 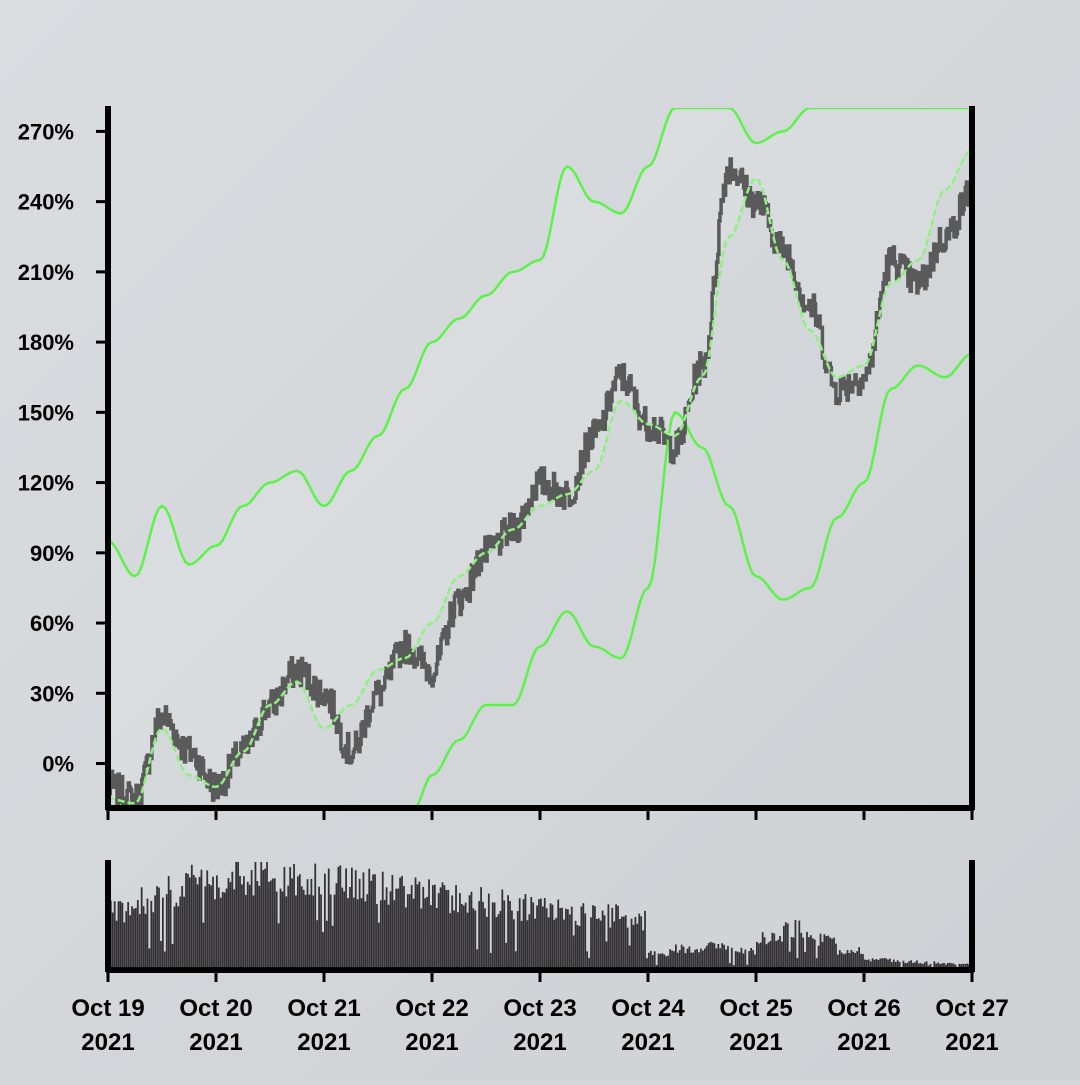 What do you see at coordinates (58, 764) in the screenshot?
I see `y-tick-label: 0%` at bounding box center [58, 764].